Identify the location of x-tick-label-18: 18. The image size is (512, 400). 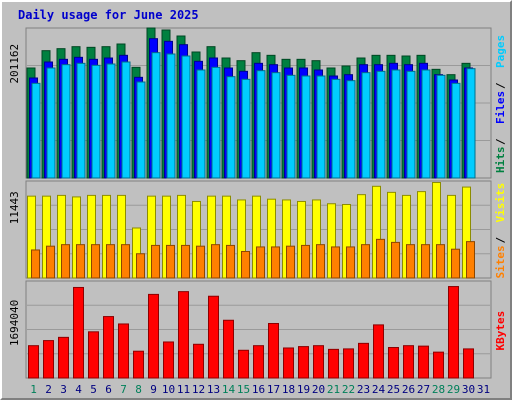
(288, 389).